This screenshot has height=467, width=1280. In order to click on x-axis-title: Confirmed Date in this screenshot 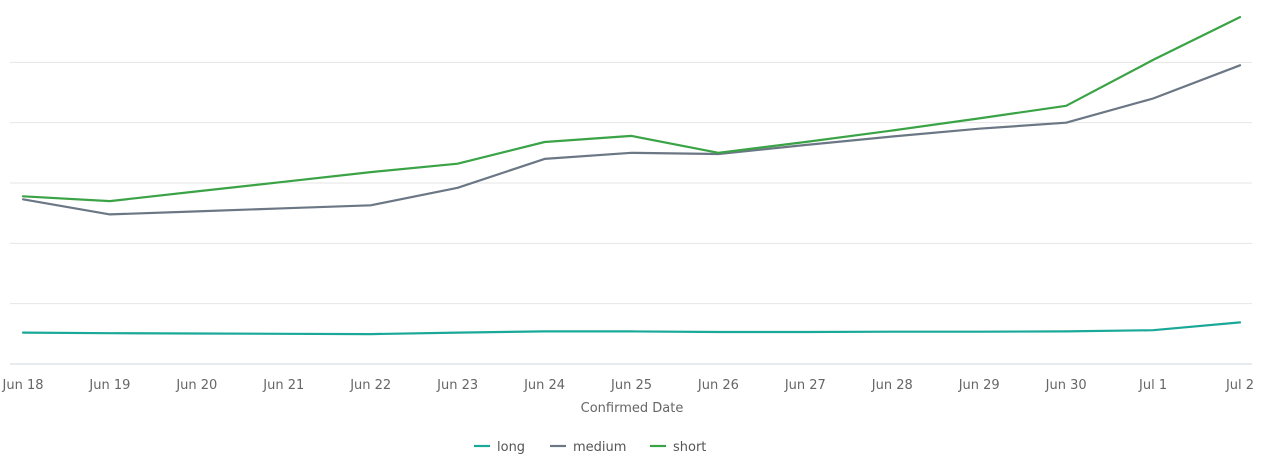, I will do `click(632, 408)`.